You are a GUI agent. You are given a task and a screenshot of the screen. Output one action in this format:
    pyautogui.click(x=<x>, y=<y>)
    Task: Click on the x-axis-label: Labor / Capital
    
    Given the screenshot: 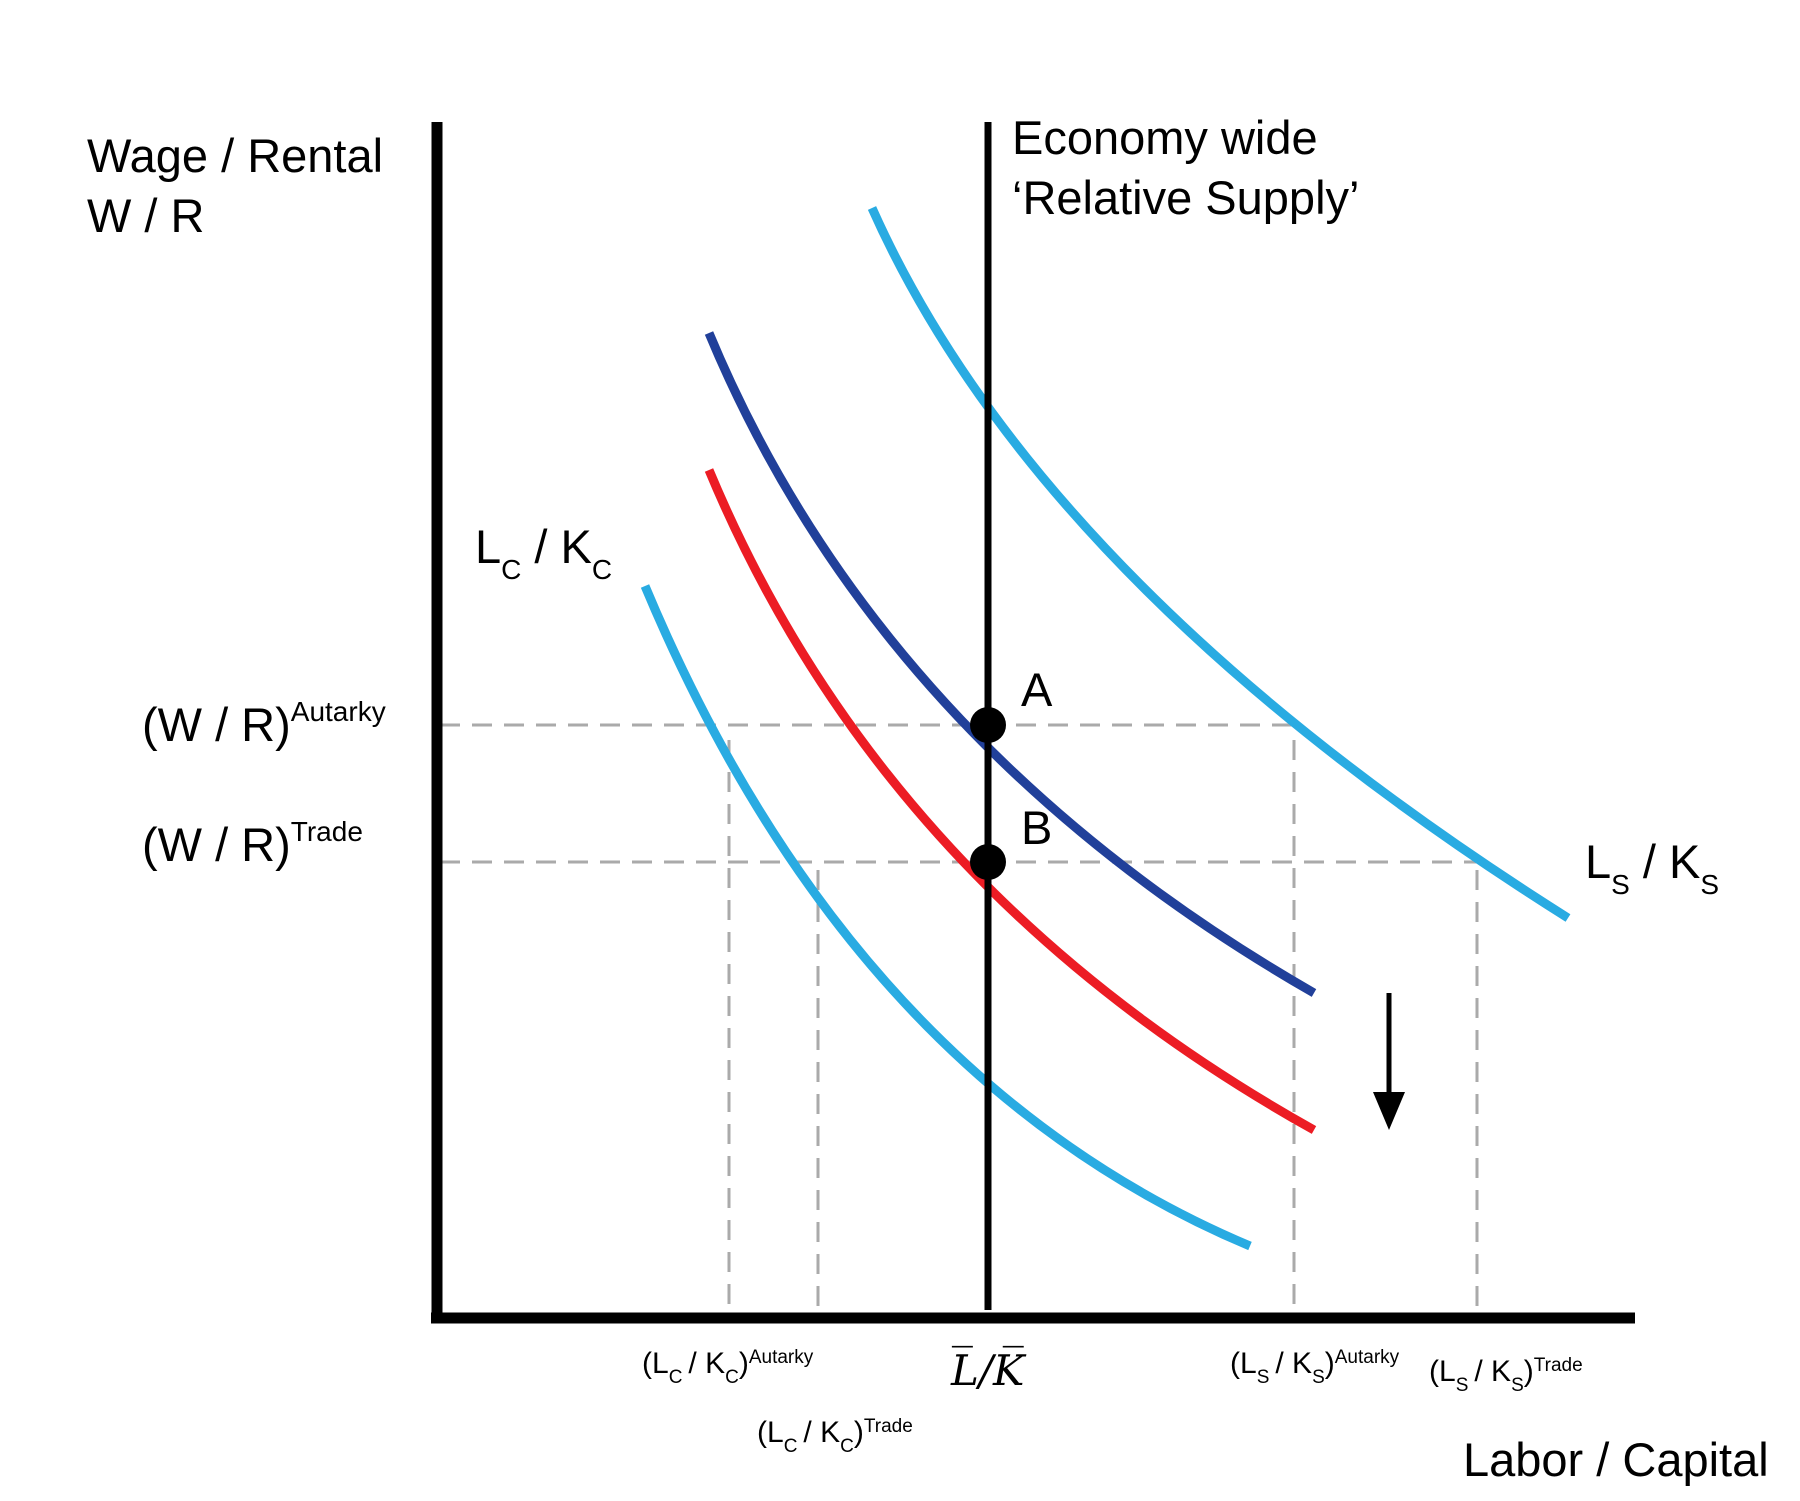 What is the action you would take?
    pyautogui.click(x=1616, y=1459)
    